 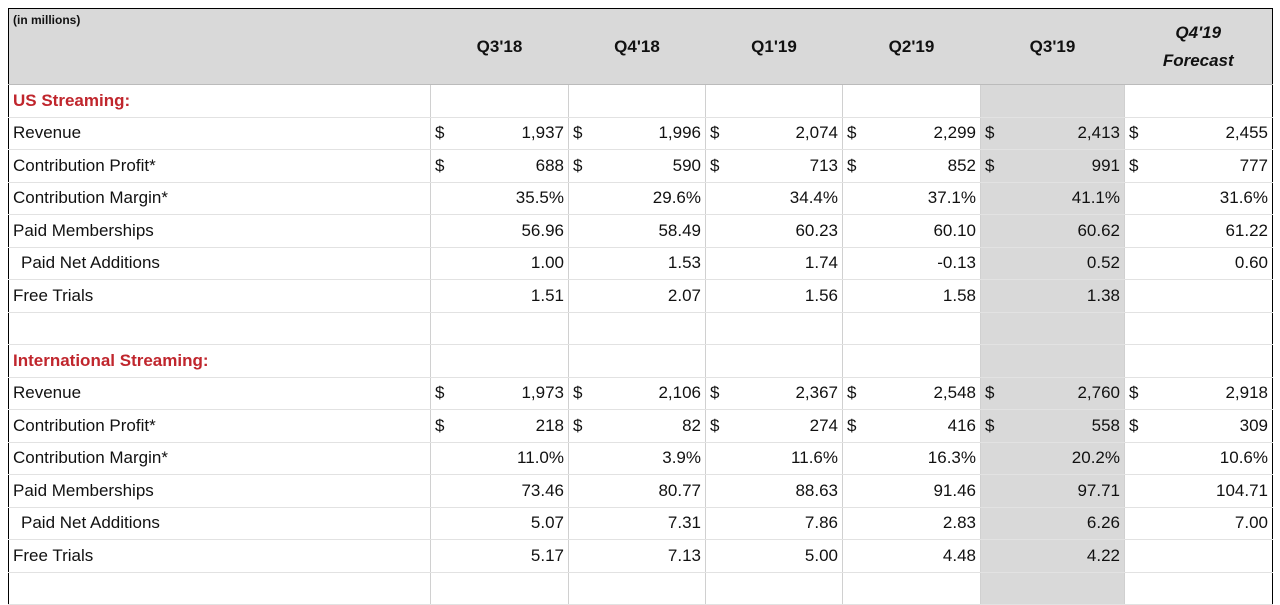 I want to click on value: 309, so click(x=1253, y=425).